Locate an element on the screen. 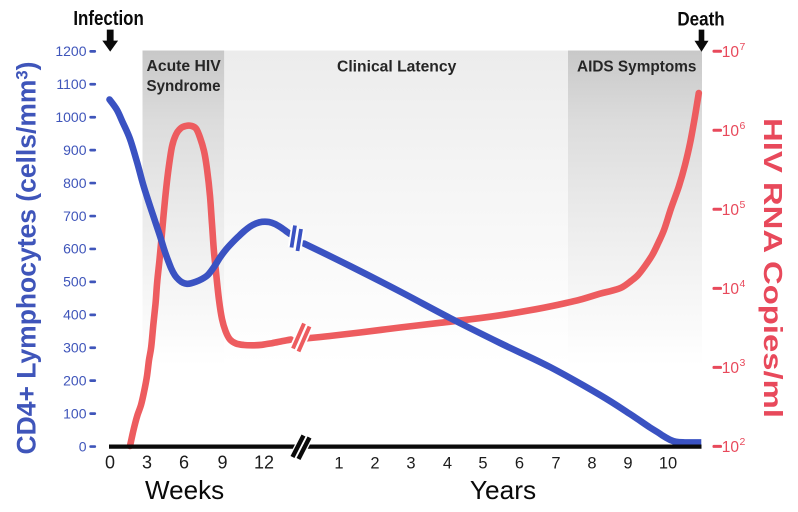 This screenshot has height=512, width=798. svg-text: Syndrome is located at coordinates (184, 86).